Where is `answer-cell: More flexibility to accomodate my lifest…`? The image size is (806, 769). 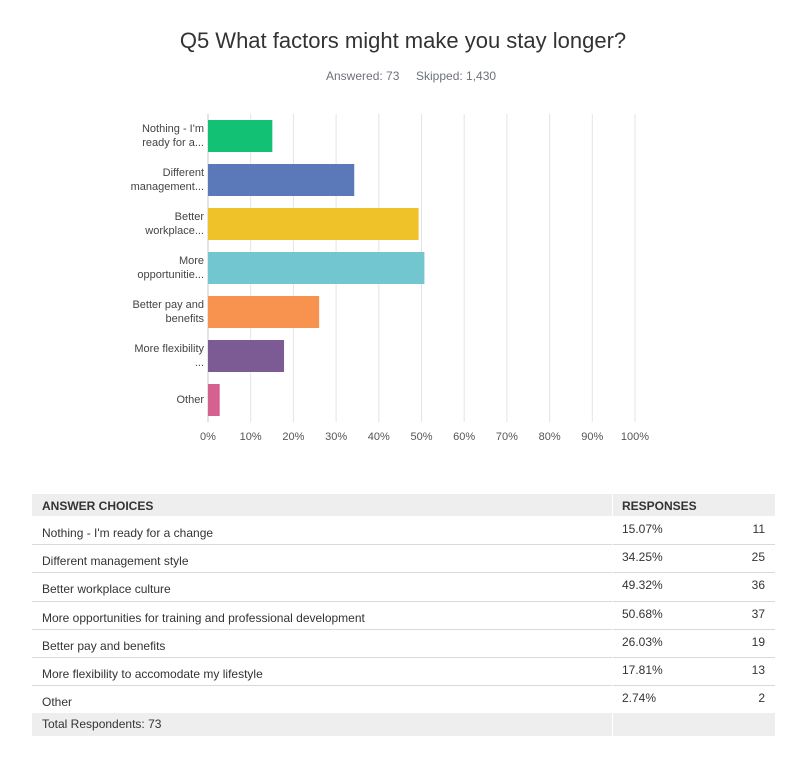 answer-cell: More flexibility to accomodate my lifest… is located at coordinates (152, 674).